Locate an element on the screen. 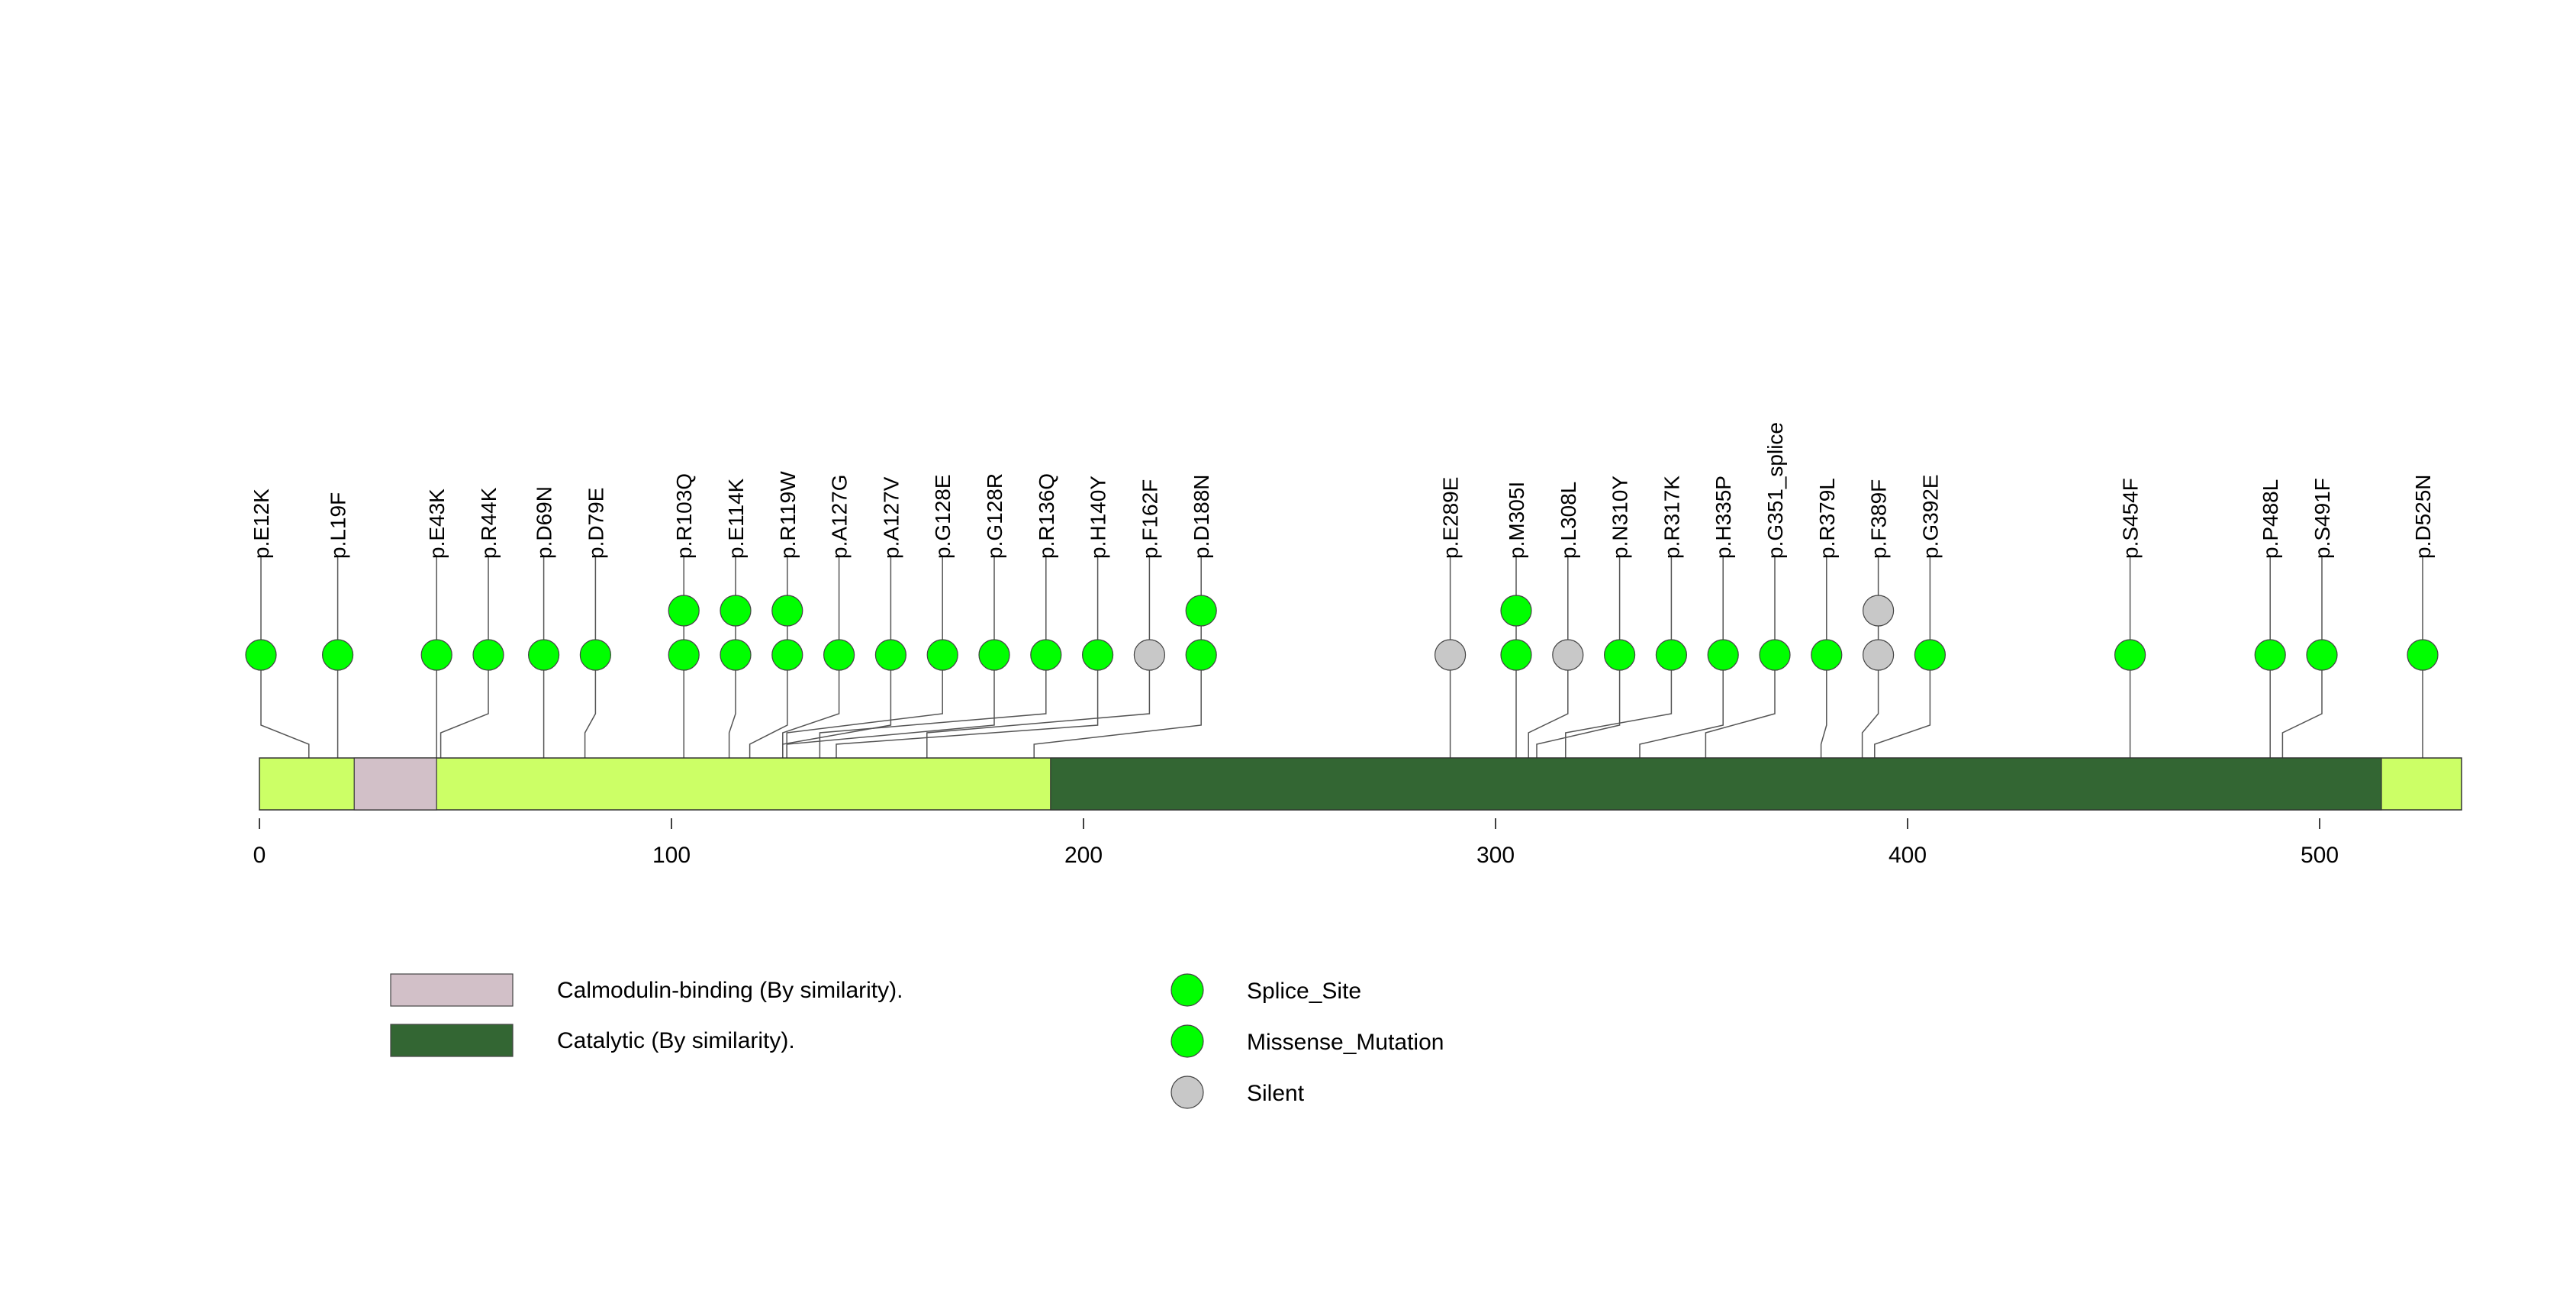 The height and width of the screenshot is (1290, 2576). x-tick-label: 300 is located at coordinates (1495, 856).